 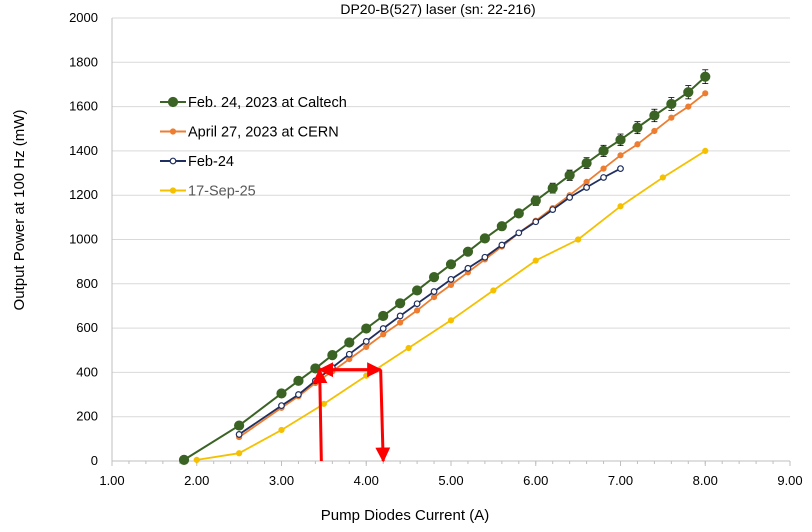 What do you see at coordinates (222, 192) in the screenshot?
I see `legend-label: 17-Sep-25` at bounding box center [222, 192].